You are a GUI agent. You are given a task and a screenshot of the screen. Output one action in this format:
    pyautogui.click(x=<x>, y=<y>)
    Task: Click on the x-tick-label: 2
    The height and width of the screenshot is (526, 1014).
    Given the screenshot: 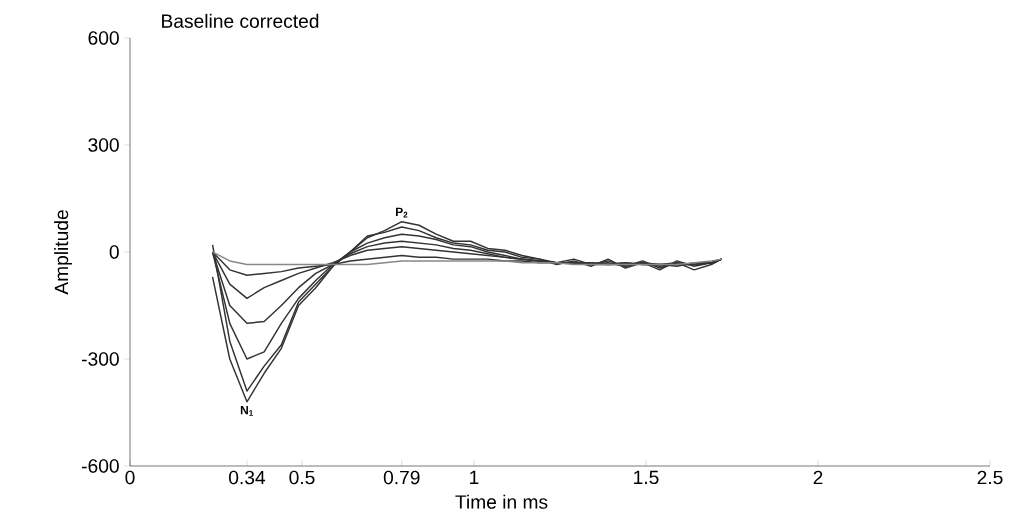 What is the action you would take?
    pyautogui.click(x=818, y=477)
    